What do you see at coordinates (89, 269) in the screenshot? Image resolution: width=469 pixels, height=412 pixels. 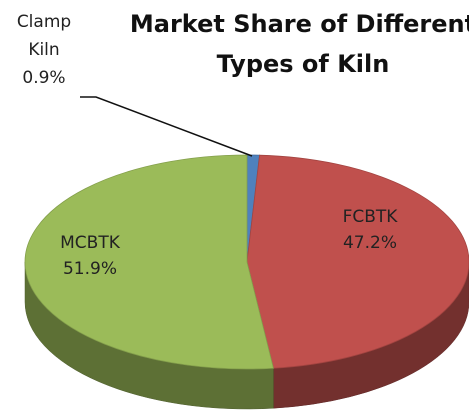 I see `value-label: 51.9%` at bounding box center [89, 269].